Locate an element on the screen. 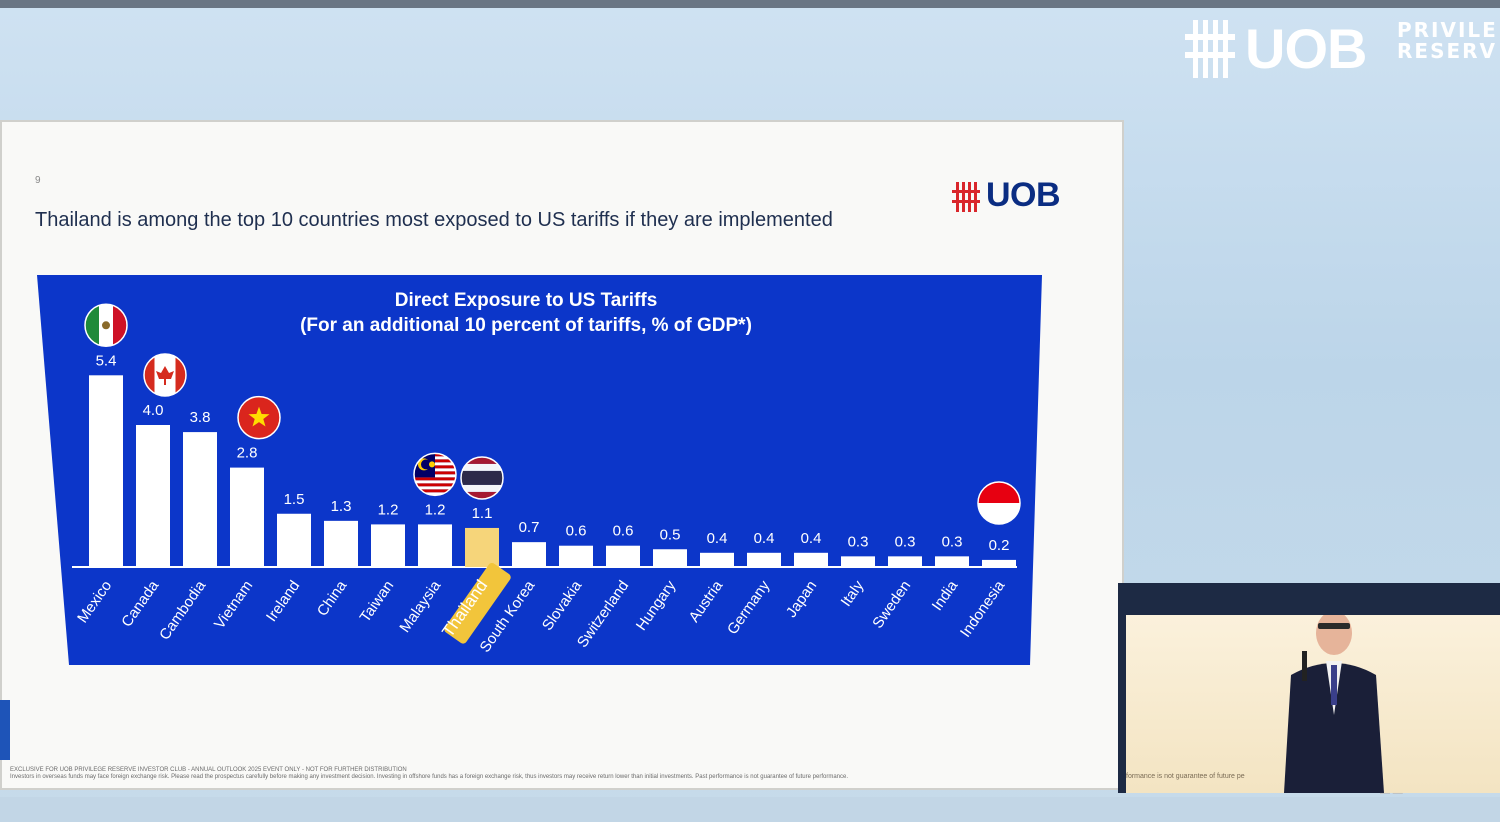 This screenshot has height=822, width=1500. video-stage: formance is not guarantee of future pe is located at coordinates (1313, 702).